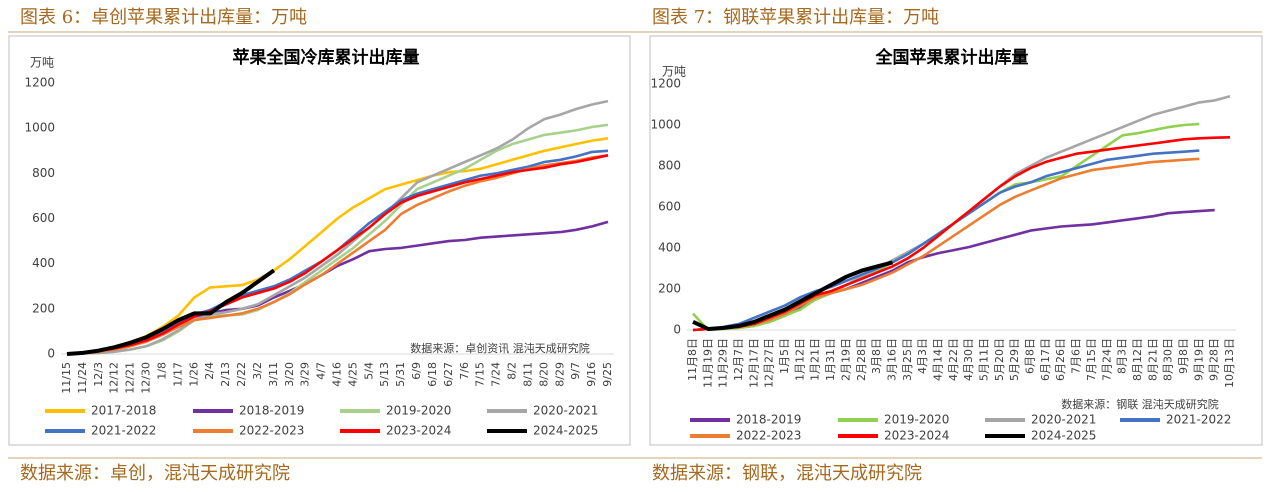  Describe the element at coordinates (464, 371) in the screenshot. I see `x-tick-label: 7/6` at that location.